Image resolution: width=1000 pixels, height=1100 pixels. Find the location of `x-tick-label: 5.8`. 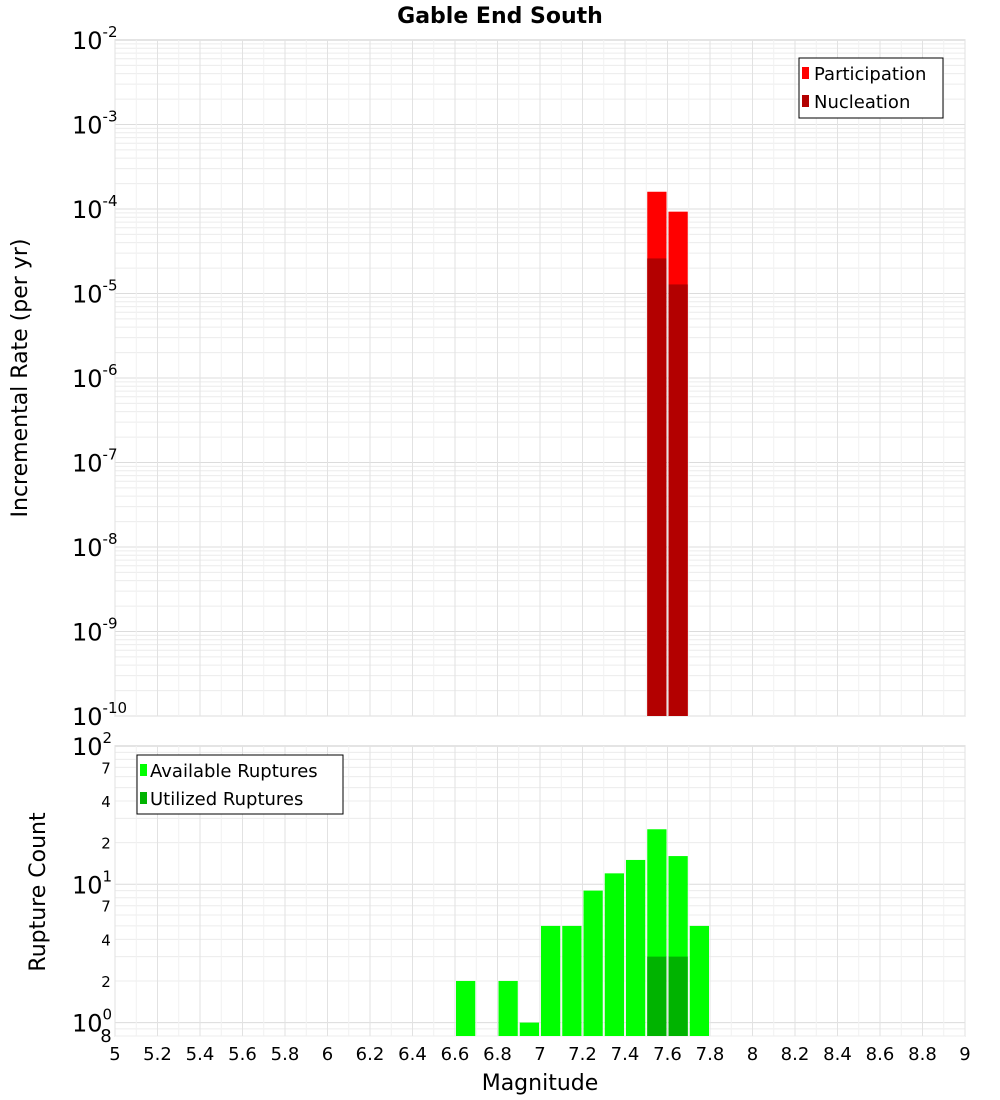

x-tick-label: 5.8 is located at coordinates (285, 1054).